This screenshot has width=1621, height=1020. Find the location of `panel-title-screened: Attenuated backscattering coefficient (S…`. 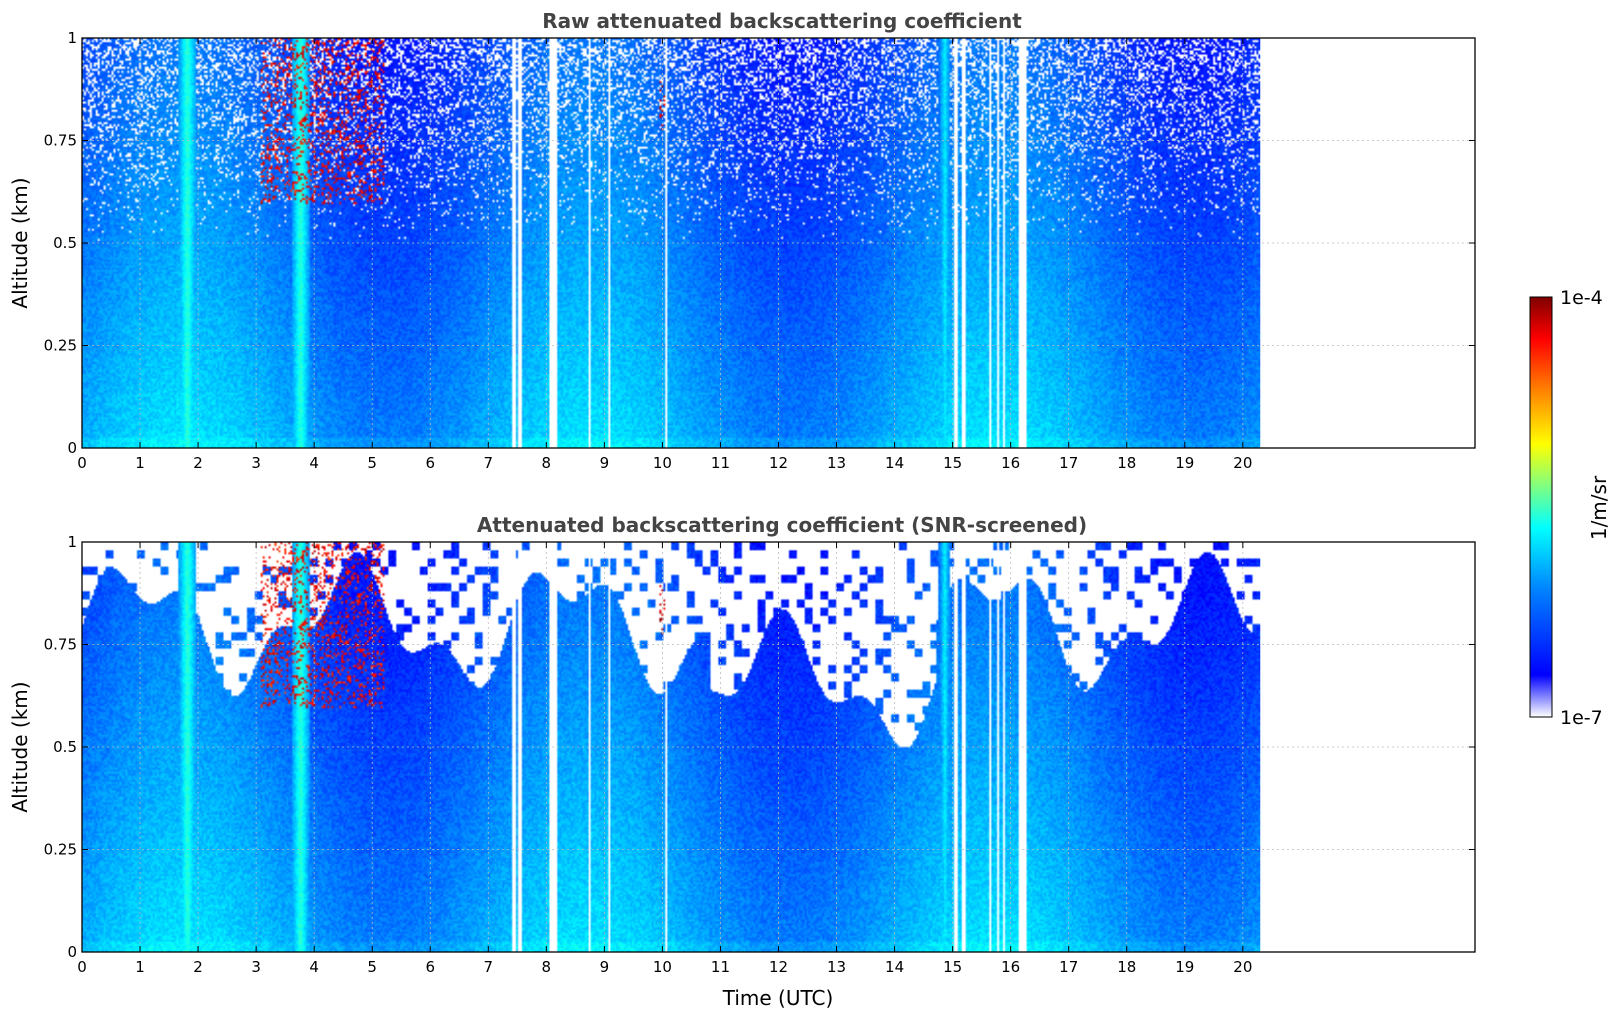

panel-title-screened: Attenuated backscattering coefficient (S… is located at coordinates (782, 525).